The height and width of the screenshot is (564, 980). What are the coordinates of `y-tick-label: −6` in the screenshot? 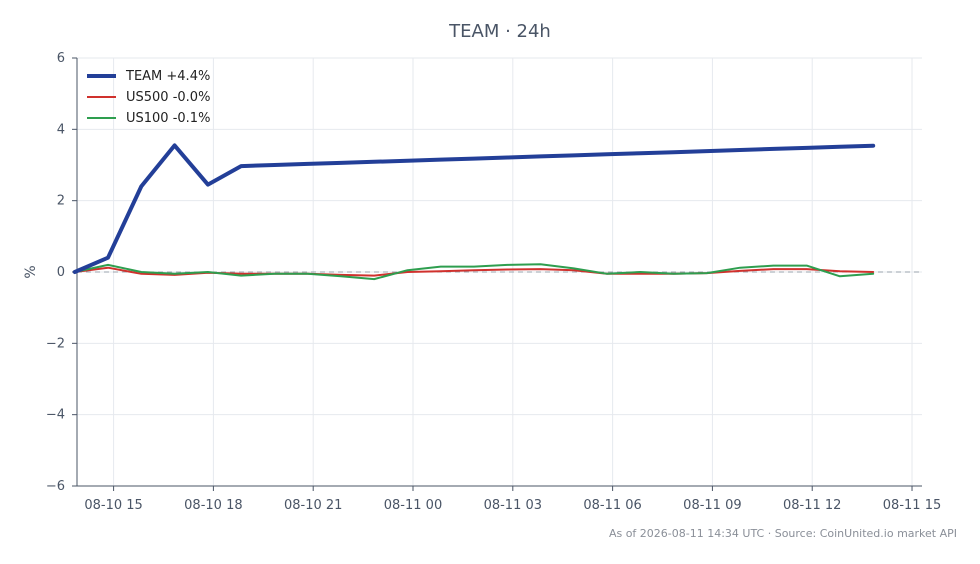 It's located at (55, 486).